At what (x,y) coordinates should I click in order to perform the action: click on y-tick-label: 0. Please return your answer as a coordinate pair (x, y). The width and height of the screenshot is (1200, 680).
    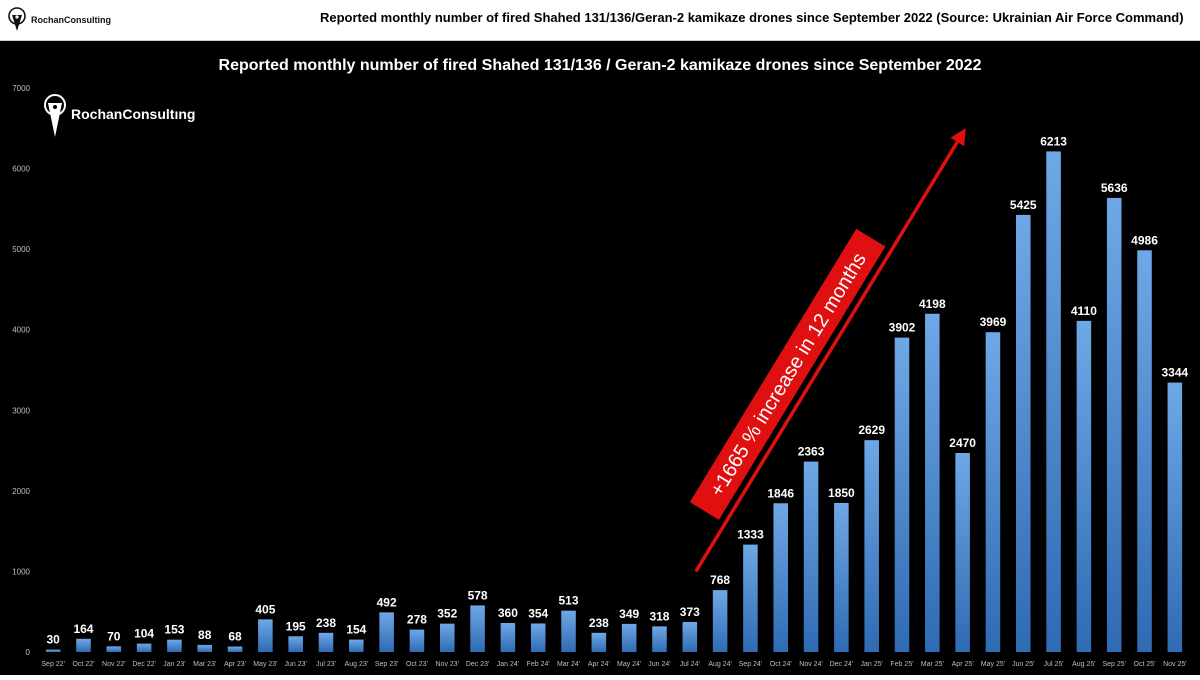
    Looking at the image, I should click on (28, 652).